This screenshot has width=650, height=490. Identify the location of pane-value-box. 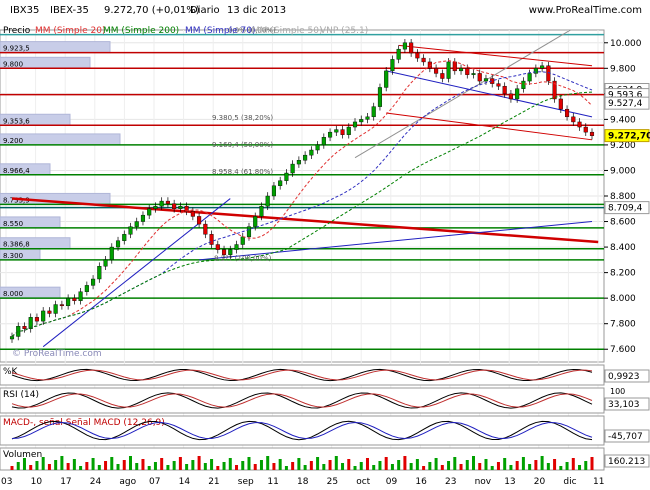
(627, 461).